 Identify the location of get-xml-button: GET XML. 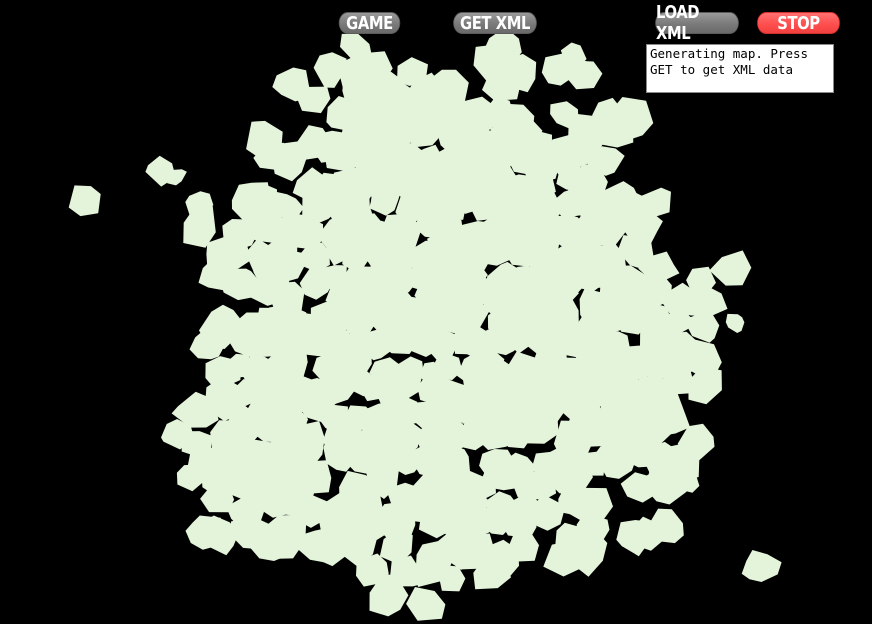
(495, 23).